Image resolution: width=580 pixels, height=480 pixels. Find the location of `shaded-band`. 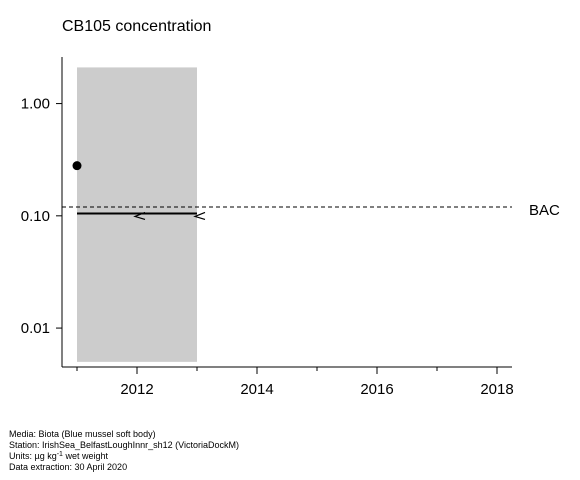

shaded-band is located at coordinates (137, 214).